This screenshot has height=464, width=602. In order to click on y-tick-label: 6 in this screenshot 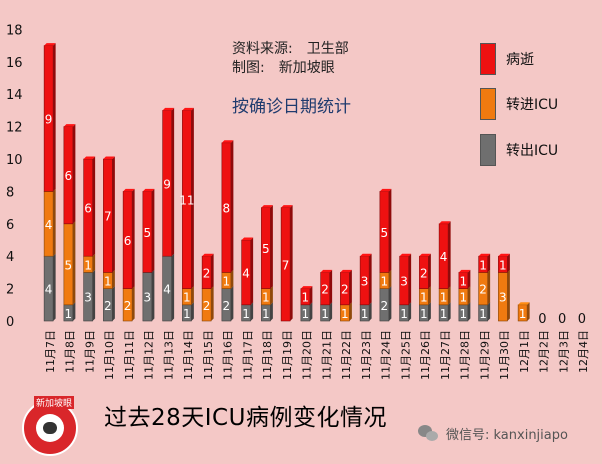, I will do `click(10, 225)`.